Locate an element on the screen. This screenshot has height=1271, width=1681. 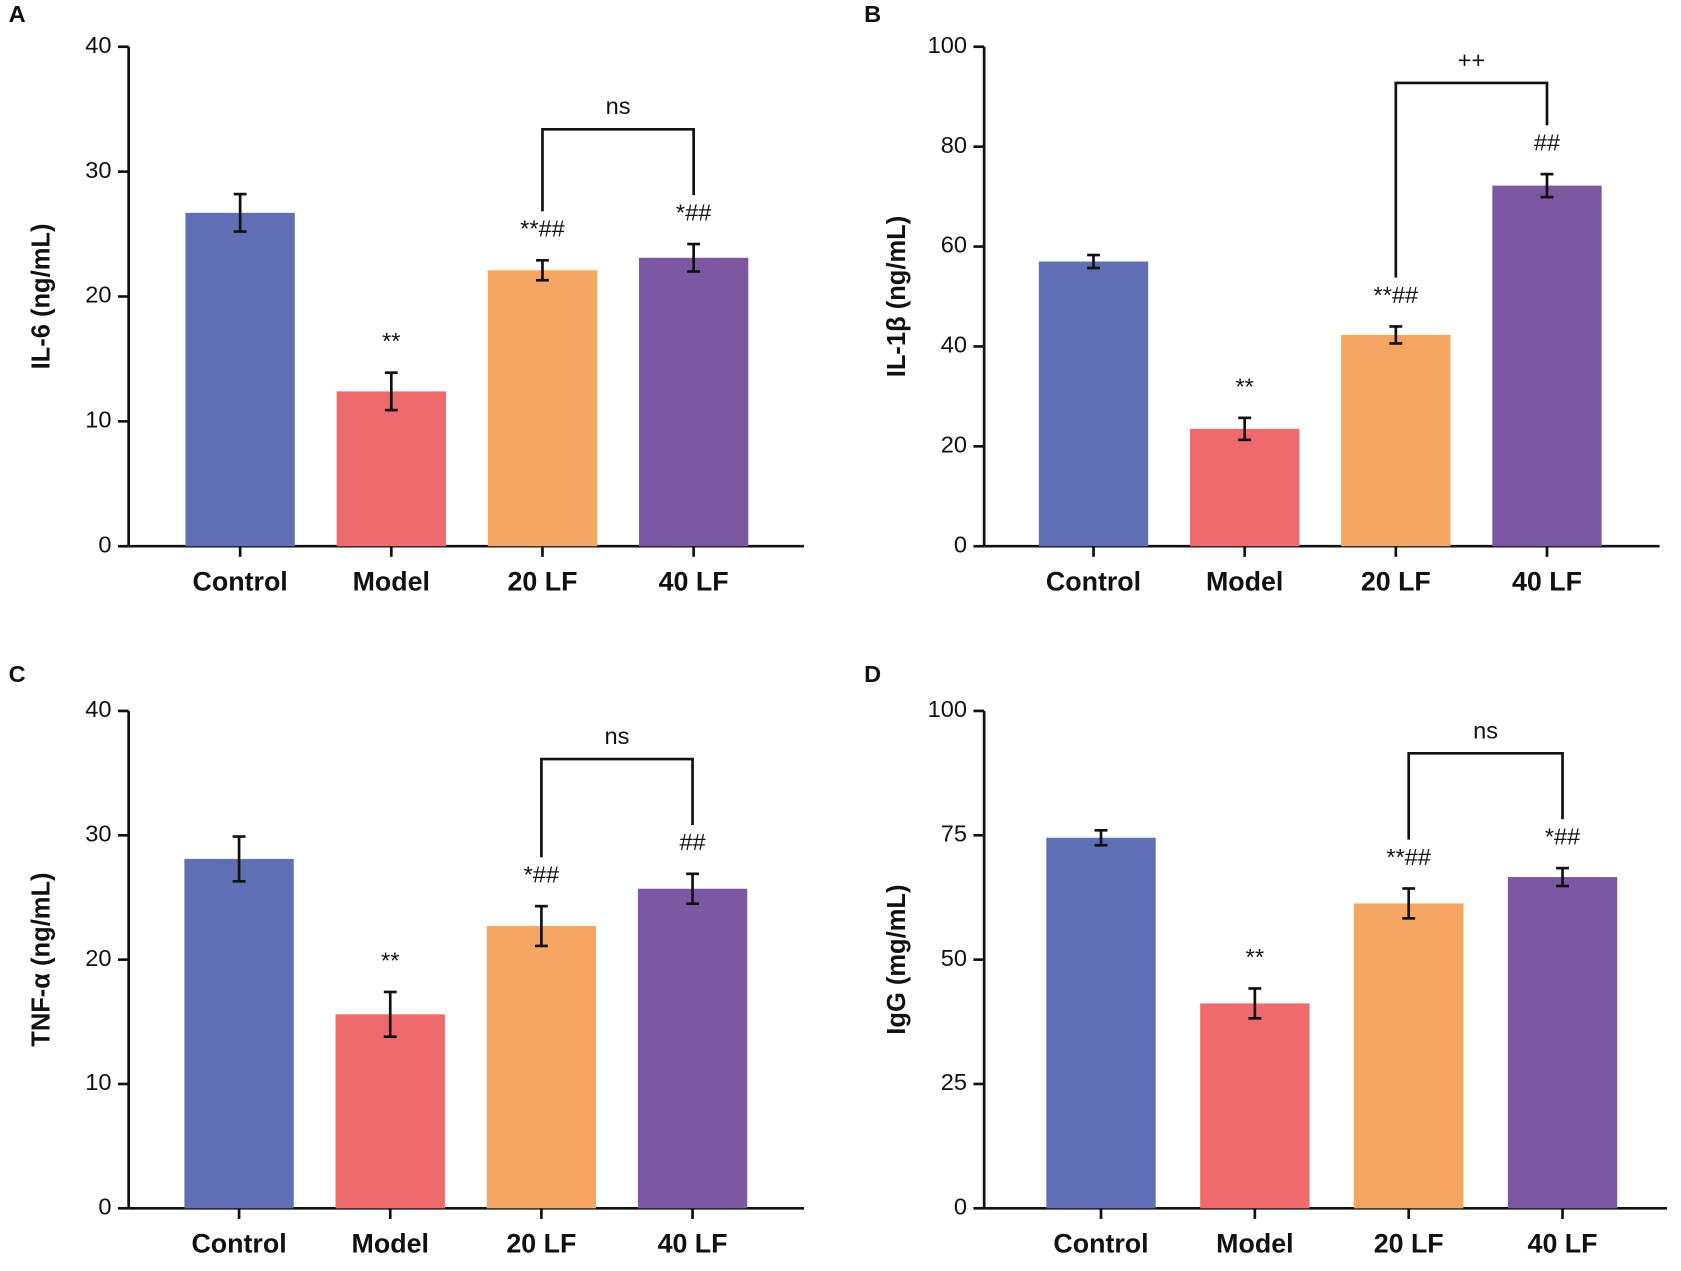
y-axis-label: IL-6 (ng/mL) is located at coordinates (42, 297).